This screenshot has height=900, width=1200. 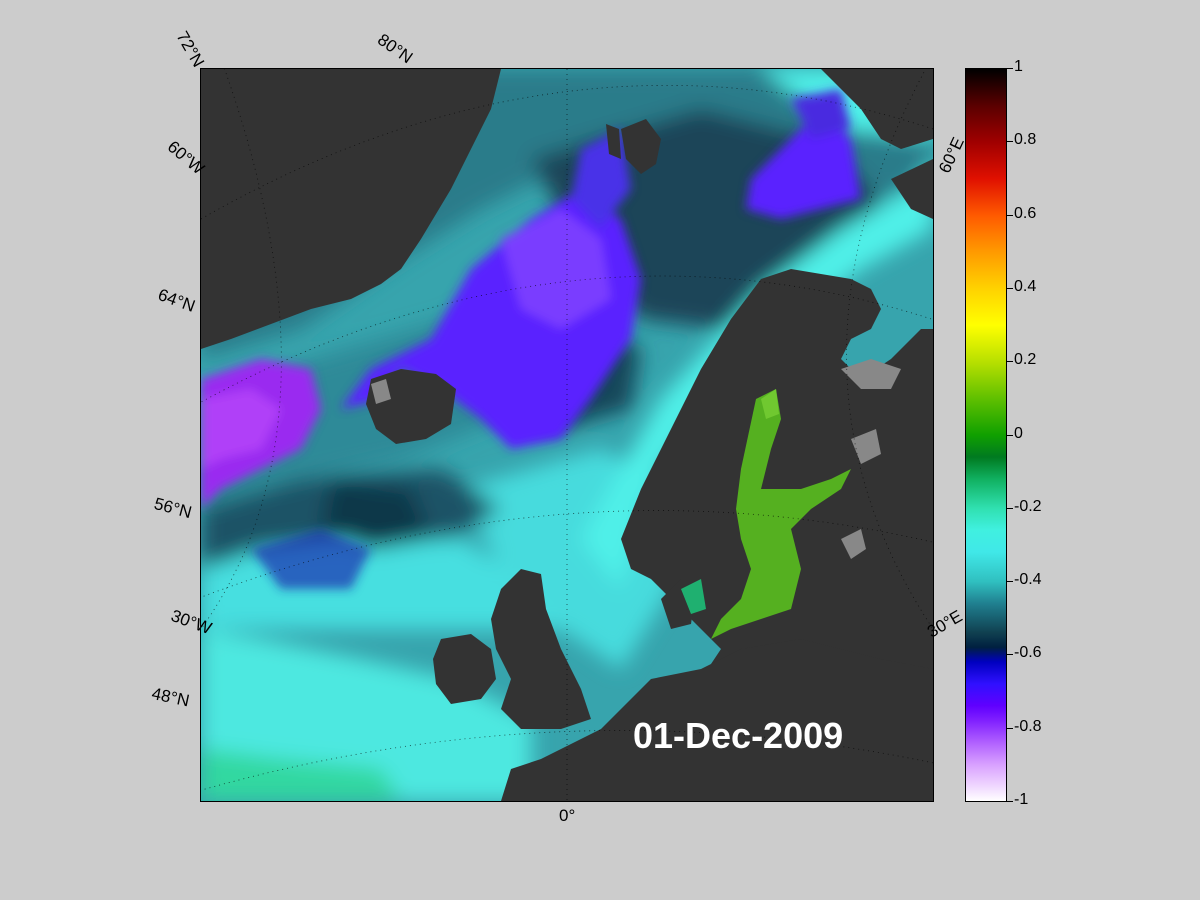 I want to click on lat-80n-label: 80°N, so click(x=395, y=49).